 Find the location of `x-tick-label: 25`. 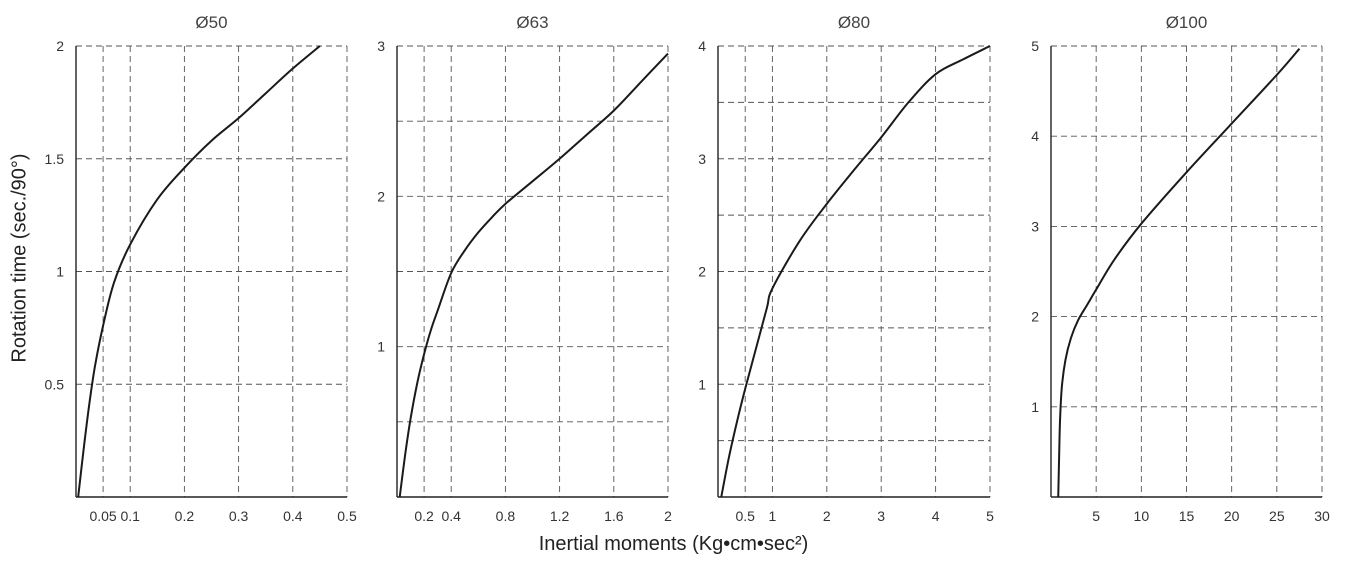

x-tick-label: 25 is located at coordinates (1277, 516).